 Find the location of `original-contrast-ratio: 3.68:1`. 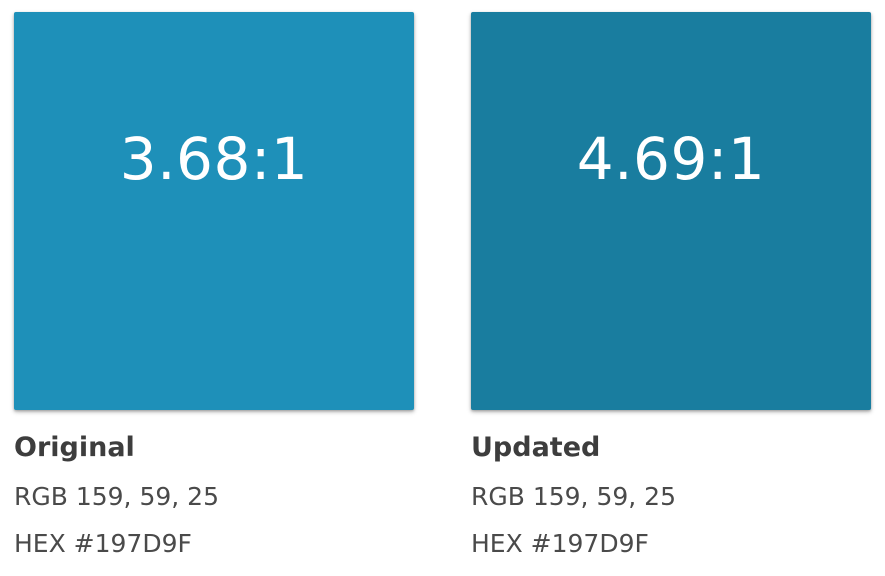

original-contrast-ratio: 3.68:1 is located at coordinates (214, 159).